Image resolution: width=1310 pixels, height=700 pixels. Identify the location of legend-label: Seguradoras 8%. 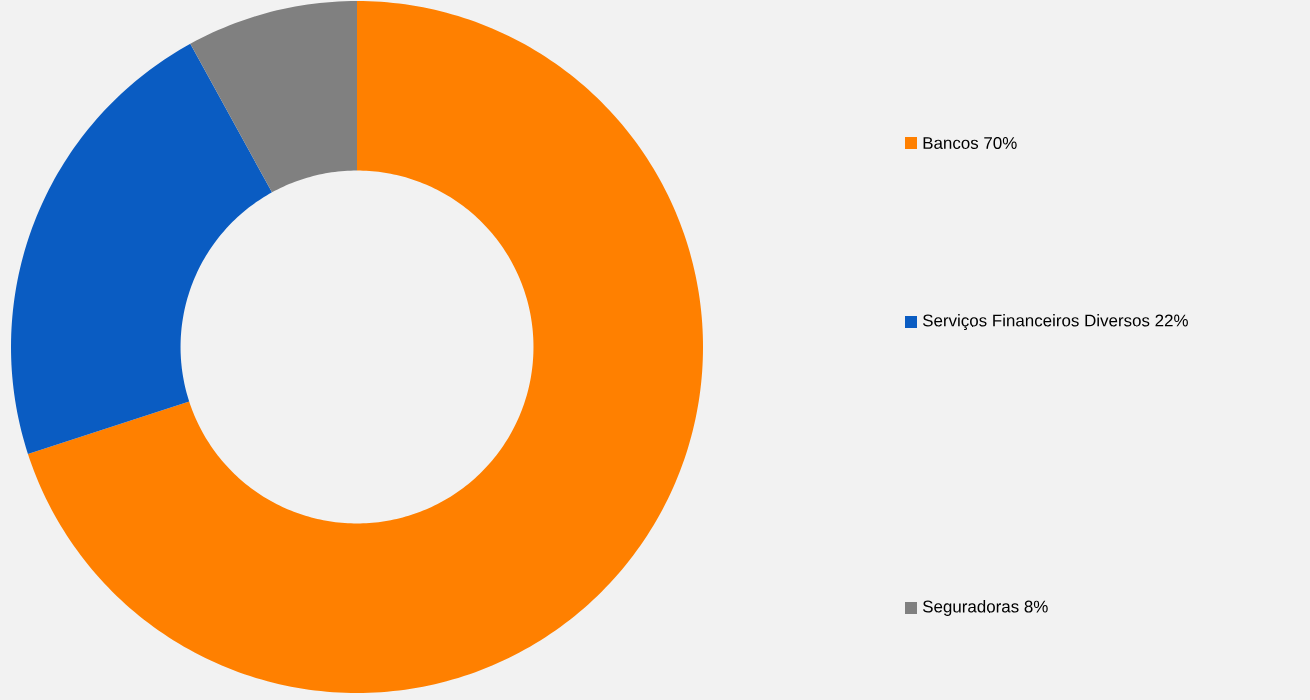
(985, 608).